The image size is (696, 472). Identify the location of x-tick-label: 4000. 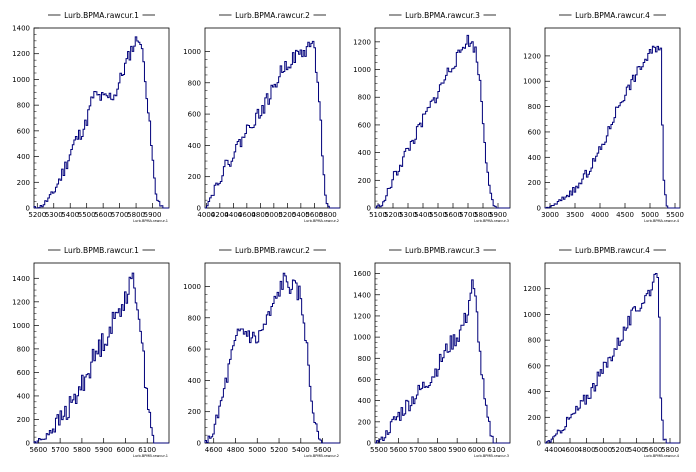
(600, 215).